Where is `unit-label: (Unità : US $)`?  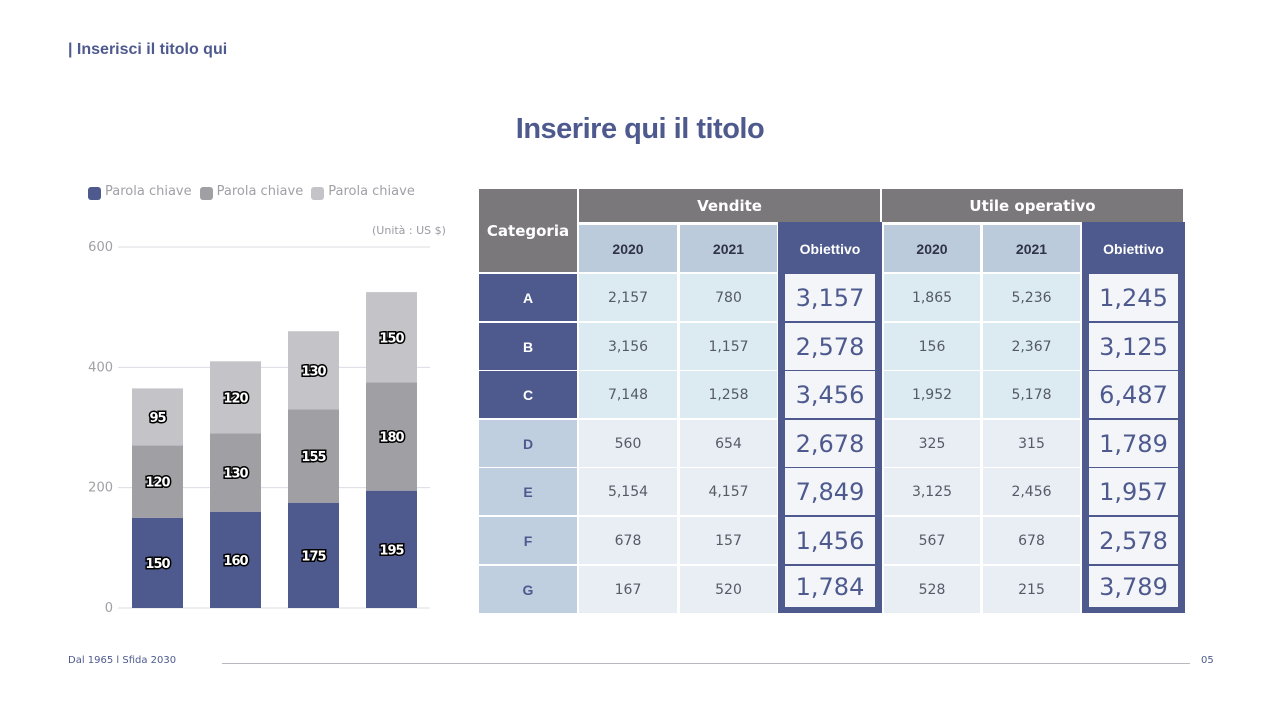 unit-label: (Unità : US $) is located at coordinates (409, 230).